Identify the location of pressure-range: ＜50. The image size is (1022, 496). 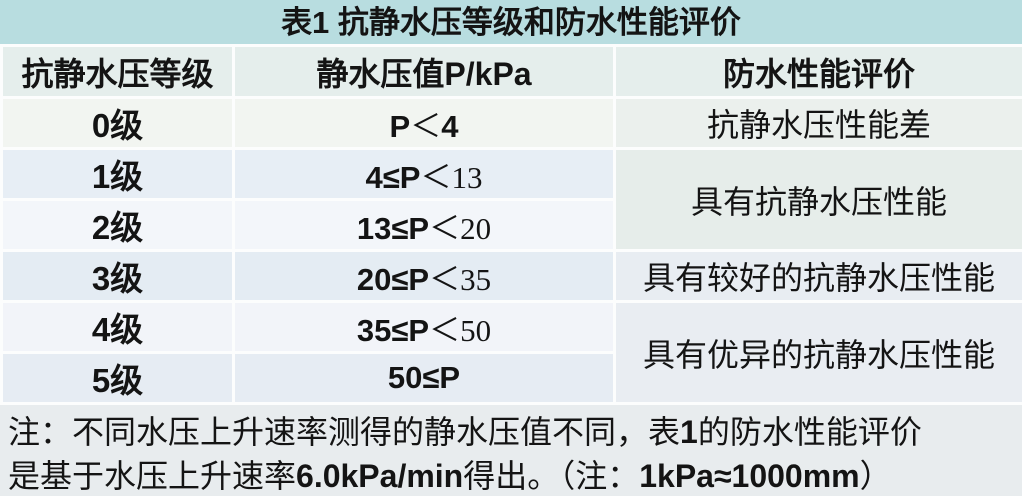
(460, 330).